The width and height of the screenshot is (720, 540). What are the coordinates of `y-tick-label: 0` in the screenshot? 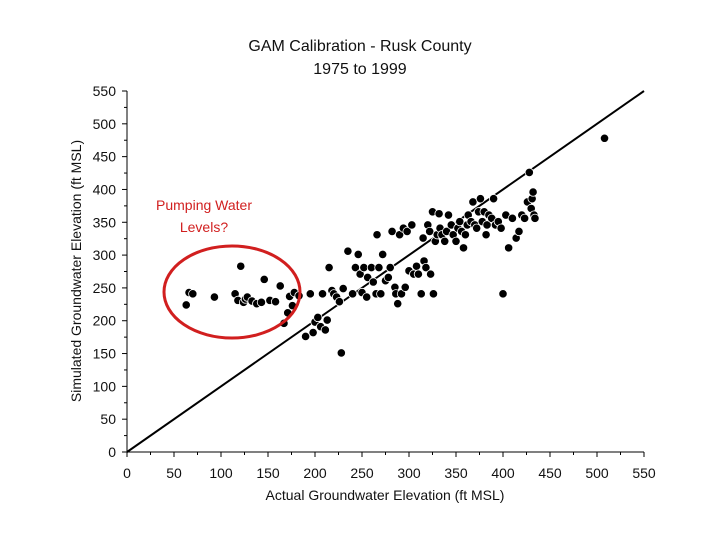 It's located at (112, 452).